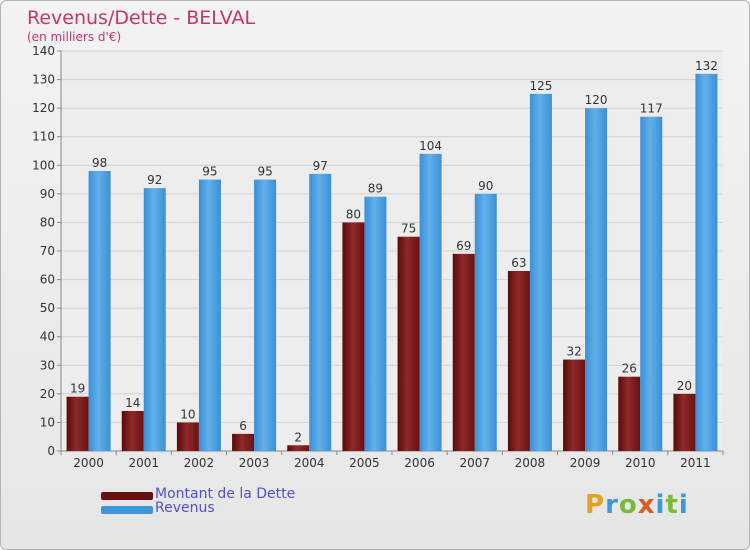 This screenshot has height=550, width=750. Describe the element at coordinates (187, 414) in the screenshot. I see `data-label-debt: 10` at that location.